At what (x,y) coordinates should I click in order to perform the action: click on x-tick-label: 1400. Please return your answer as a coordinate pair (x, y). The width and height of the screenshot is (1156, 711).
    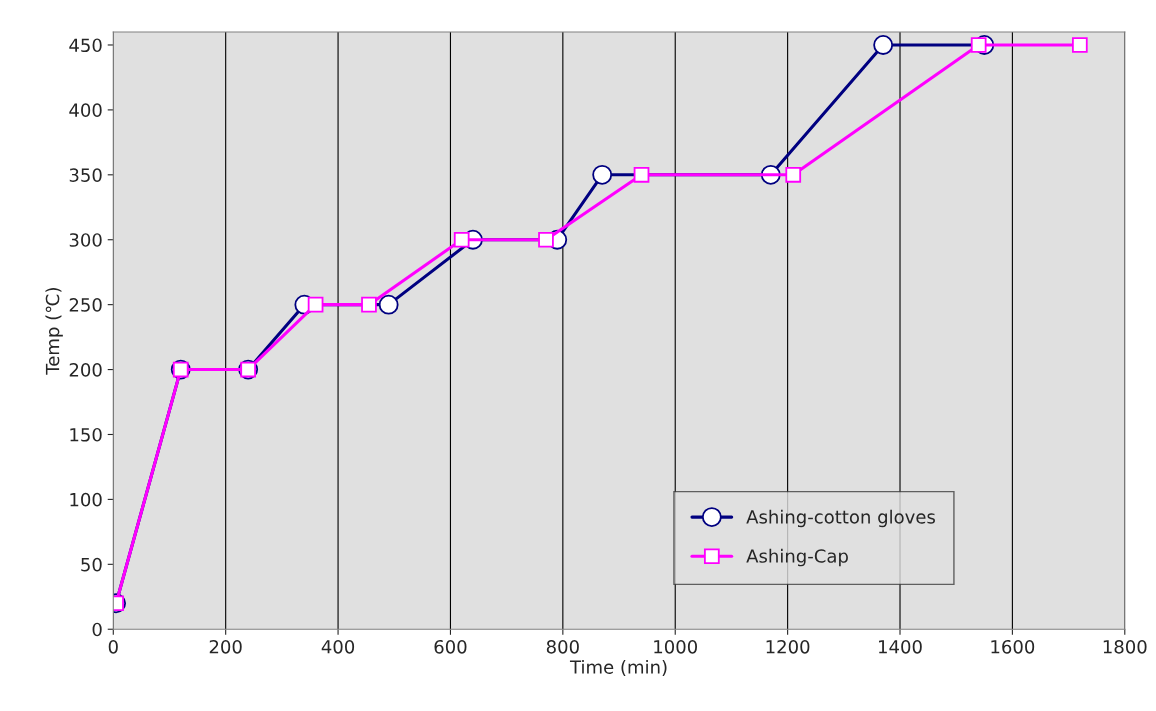
    Looking at the image, I should click on (900, 646).